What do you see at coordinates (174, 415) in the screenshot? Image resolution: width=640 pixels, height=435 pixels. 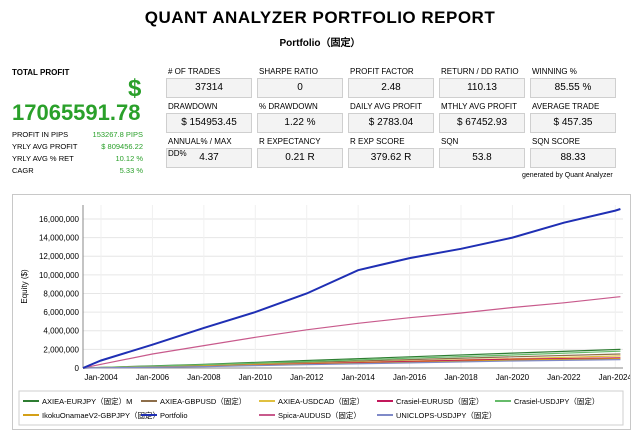 I see `legend-label: Portfolio` at bounding box center [174, 415].